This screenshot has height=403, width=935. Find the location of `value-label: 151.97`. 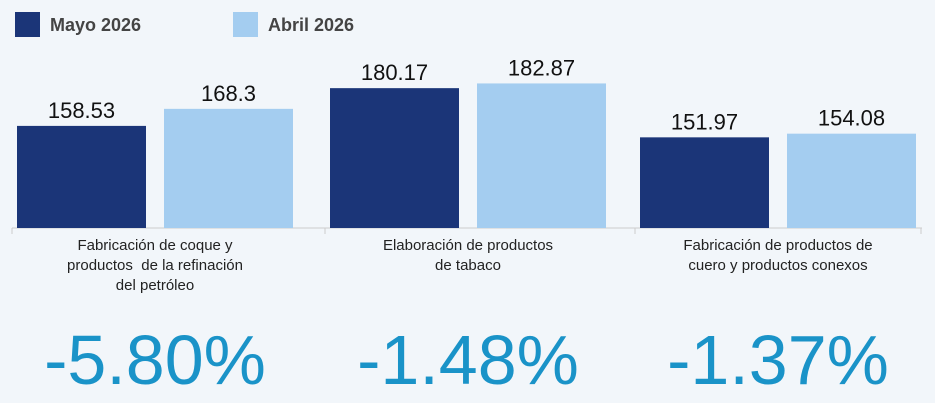

value-label: 151.97 is located at coordinates (704, 121).